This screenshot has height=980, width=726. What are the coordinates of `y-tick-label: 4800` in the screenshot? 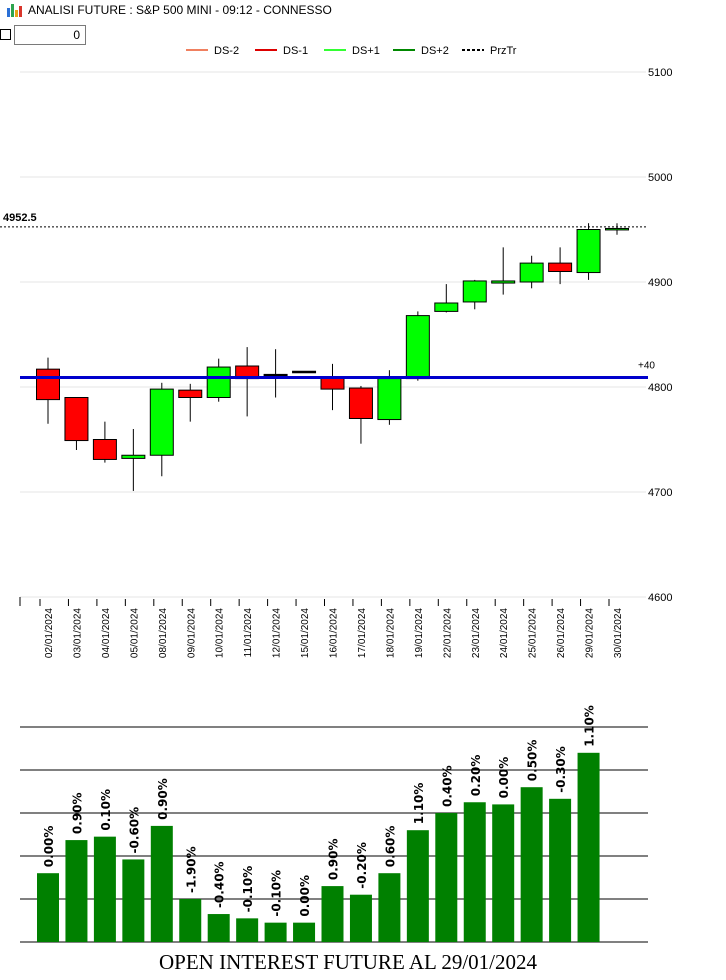 It's located at (660, 388).